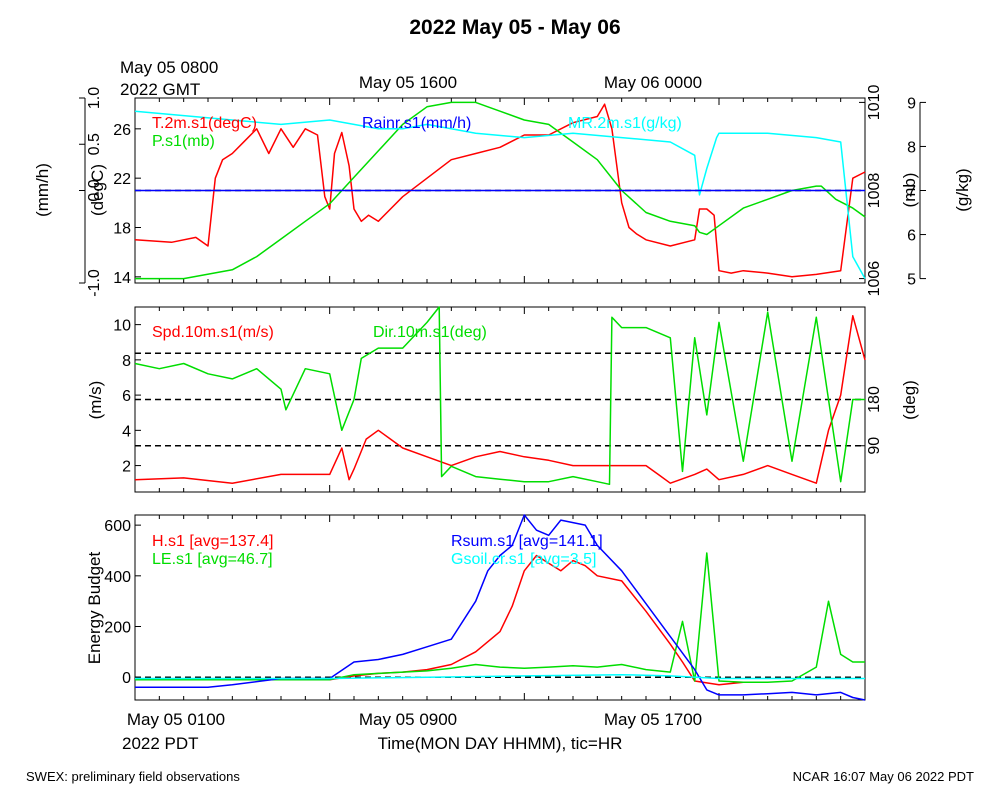 The image size is (1000, 800). I want to click on y-tick-label: 1006, so click(874, 279).